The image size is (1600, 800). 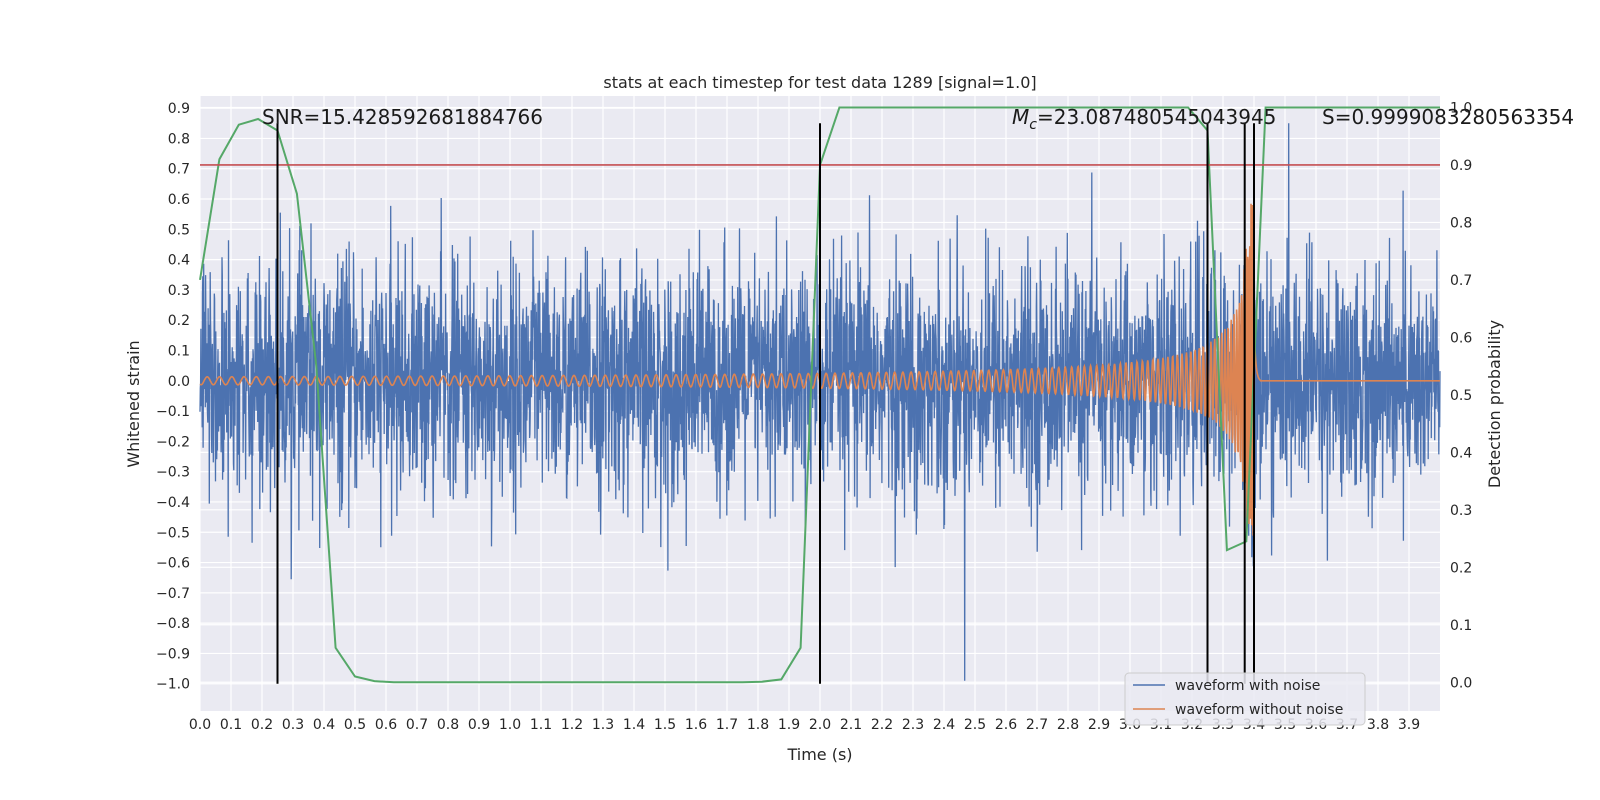 I want to click on legend-label-noisy: waveform with noise, so click(x=1247, y=686).